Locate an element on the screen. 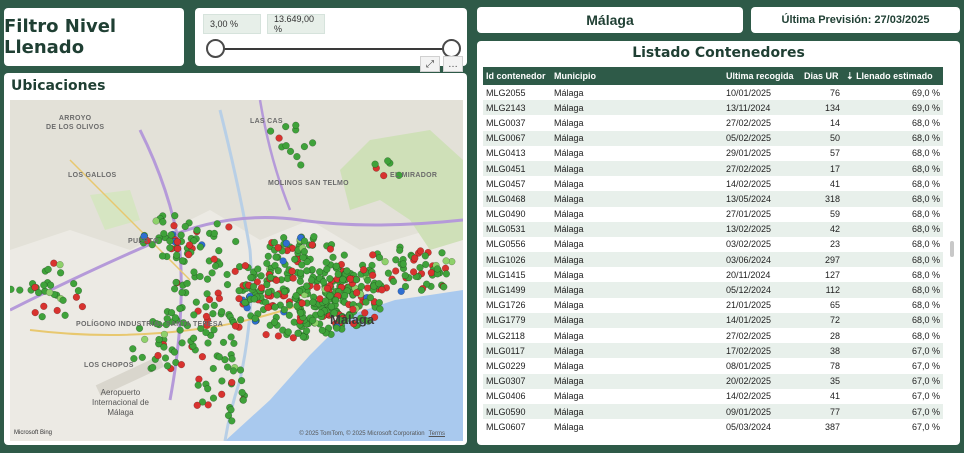  table-row: MLG1726 Málaga 21/01/2025 65 68,0 % is located at coordinates (713, 305).